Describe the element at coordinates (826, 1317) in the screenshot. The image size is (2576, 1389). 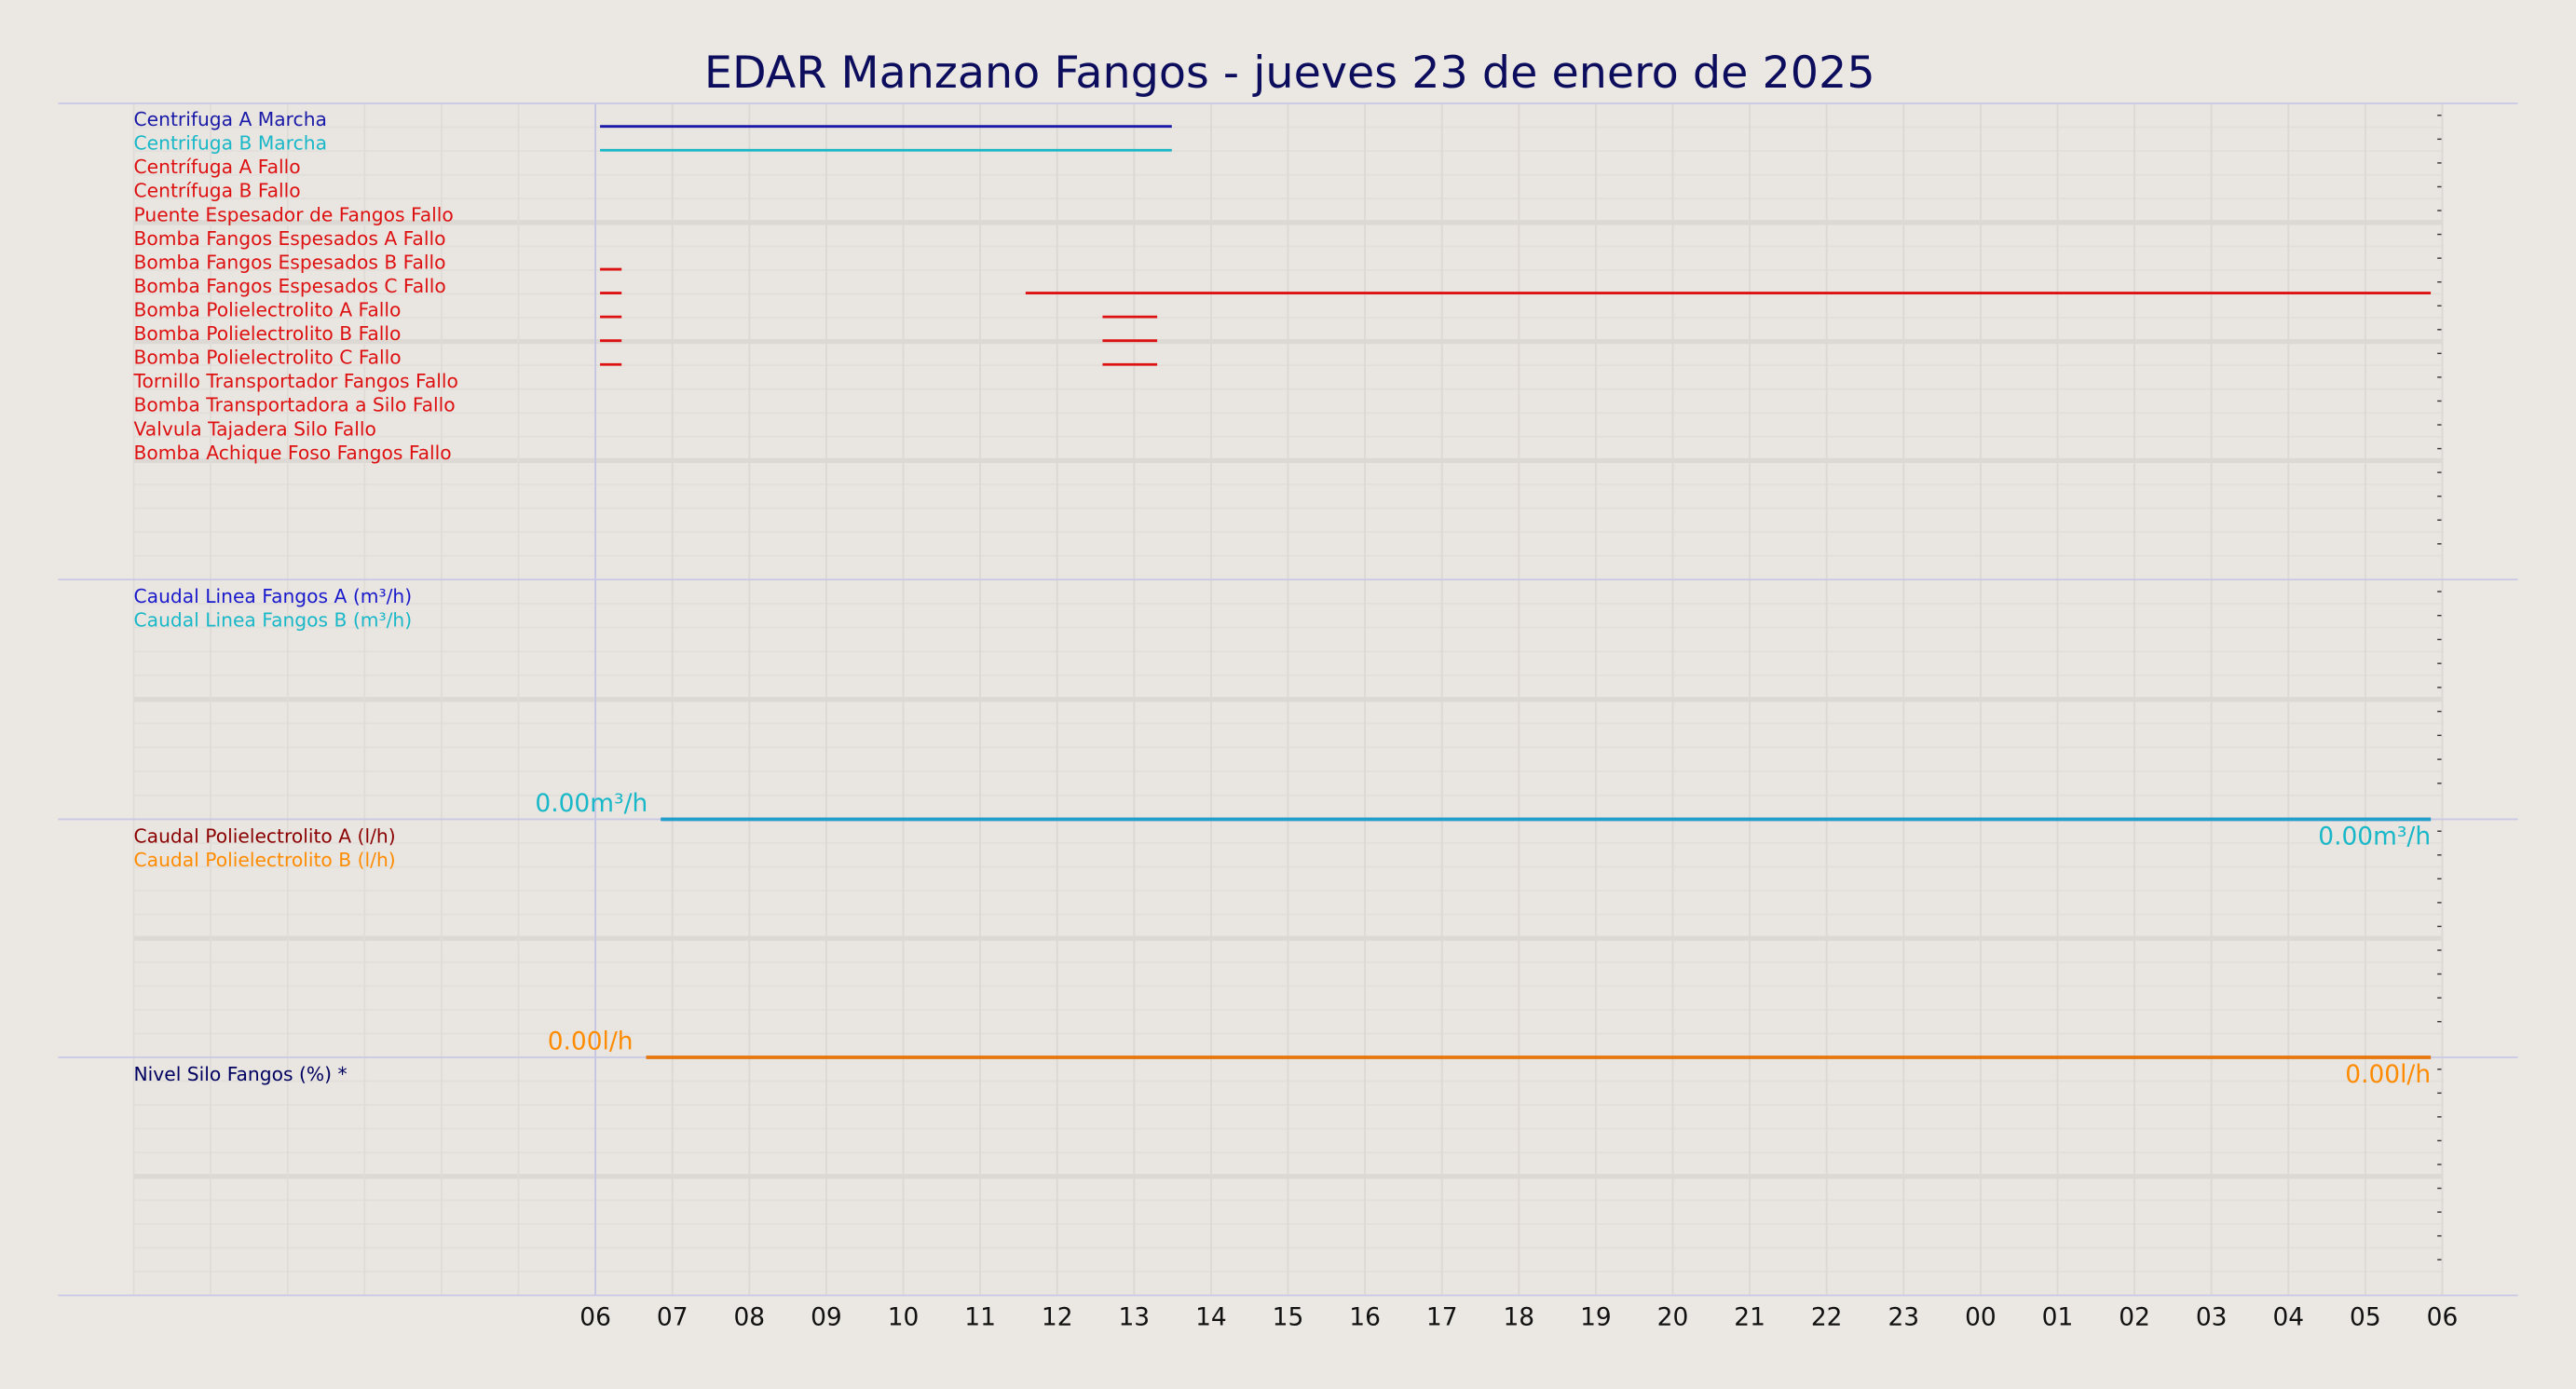
I see `x-tick-label: 09` at that location.